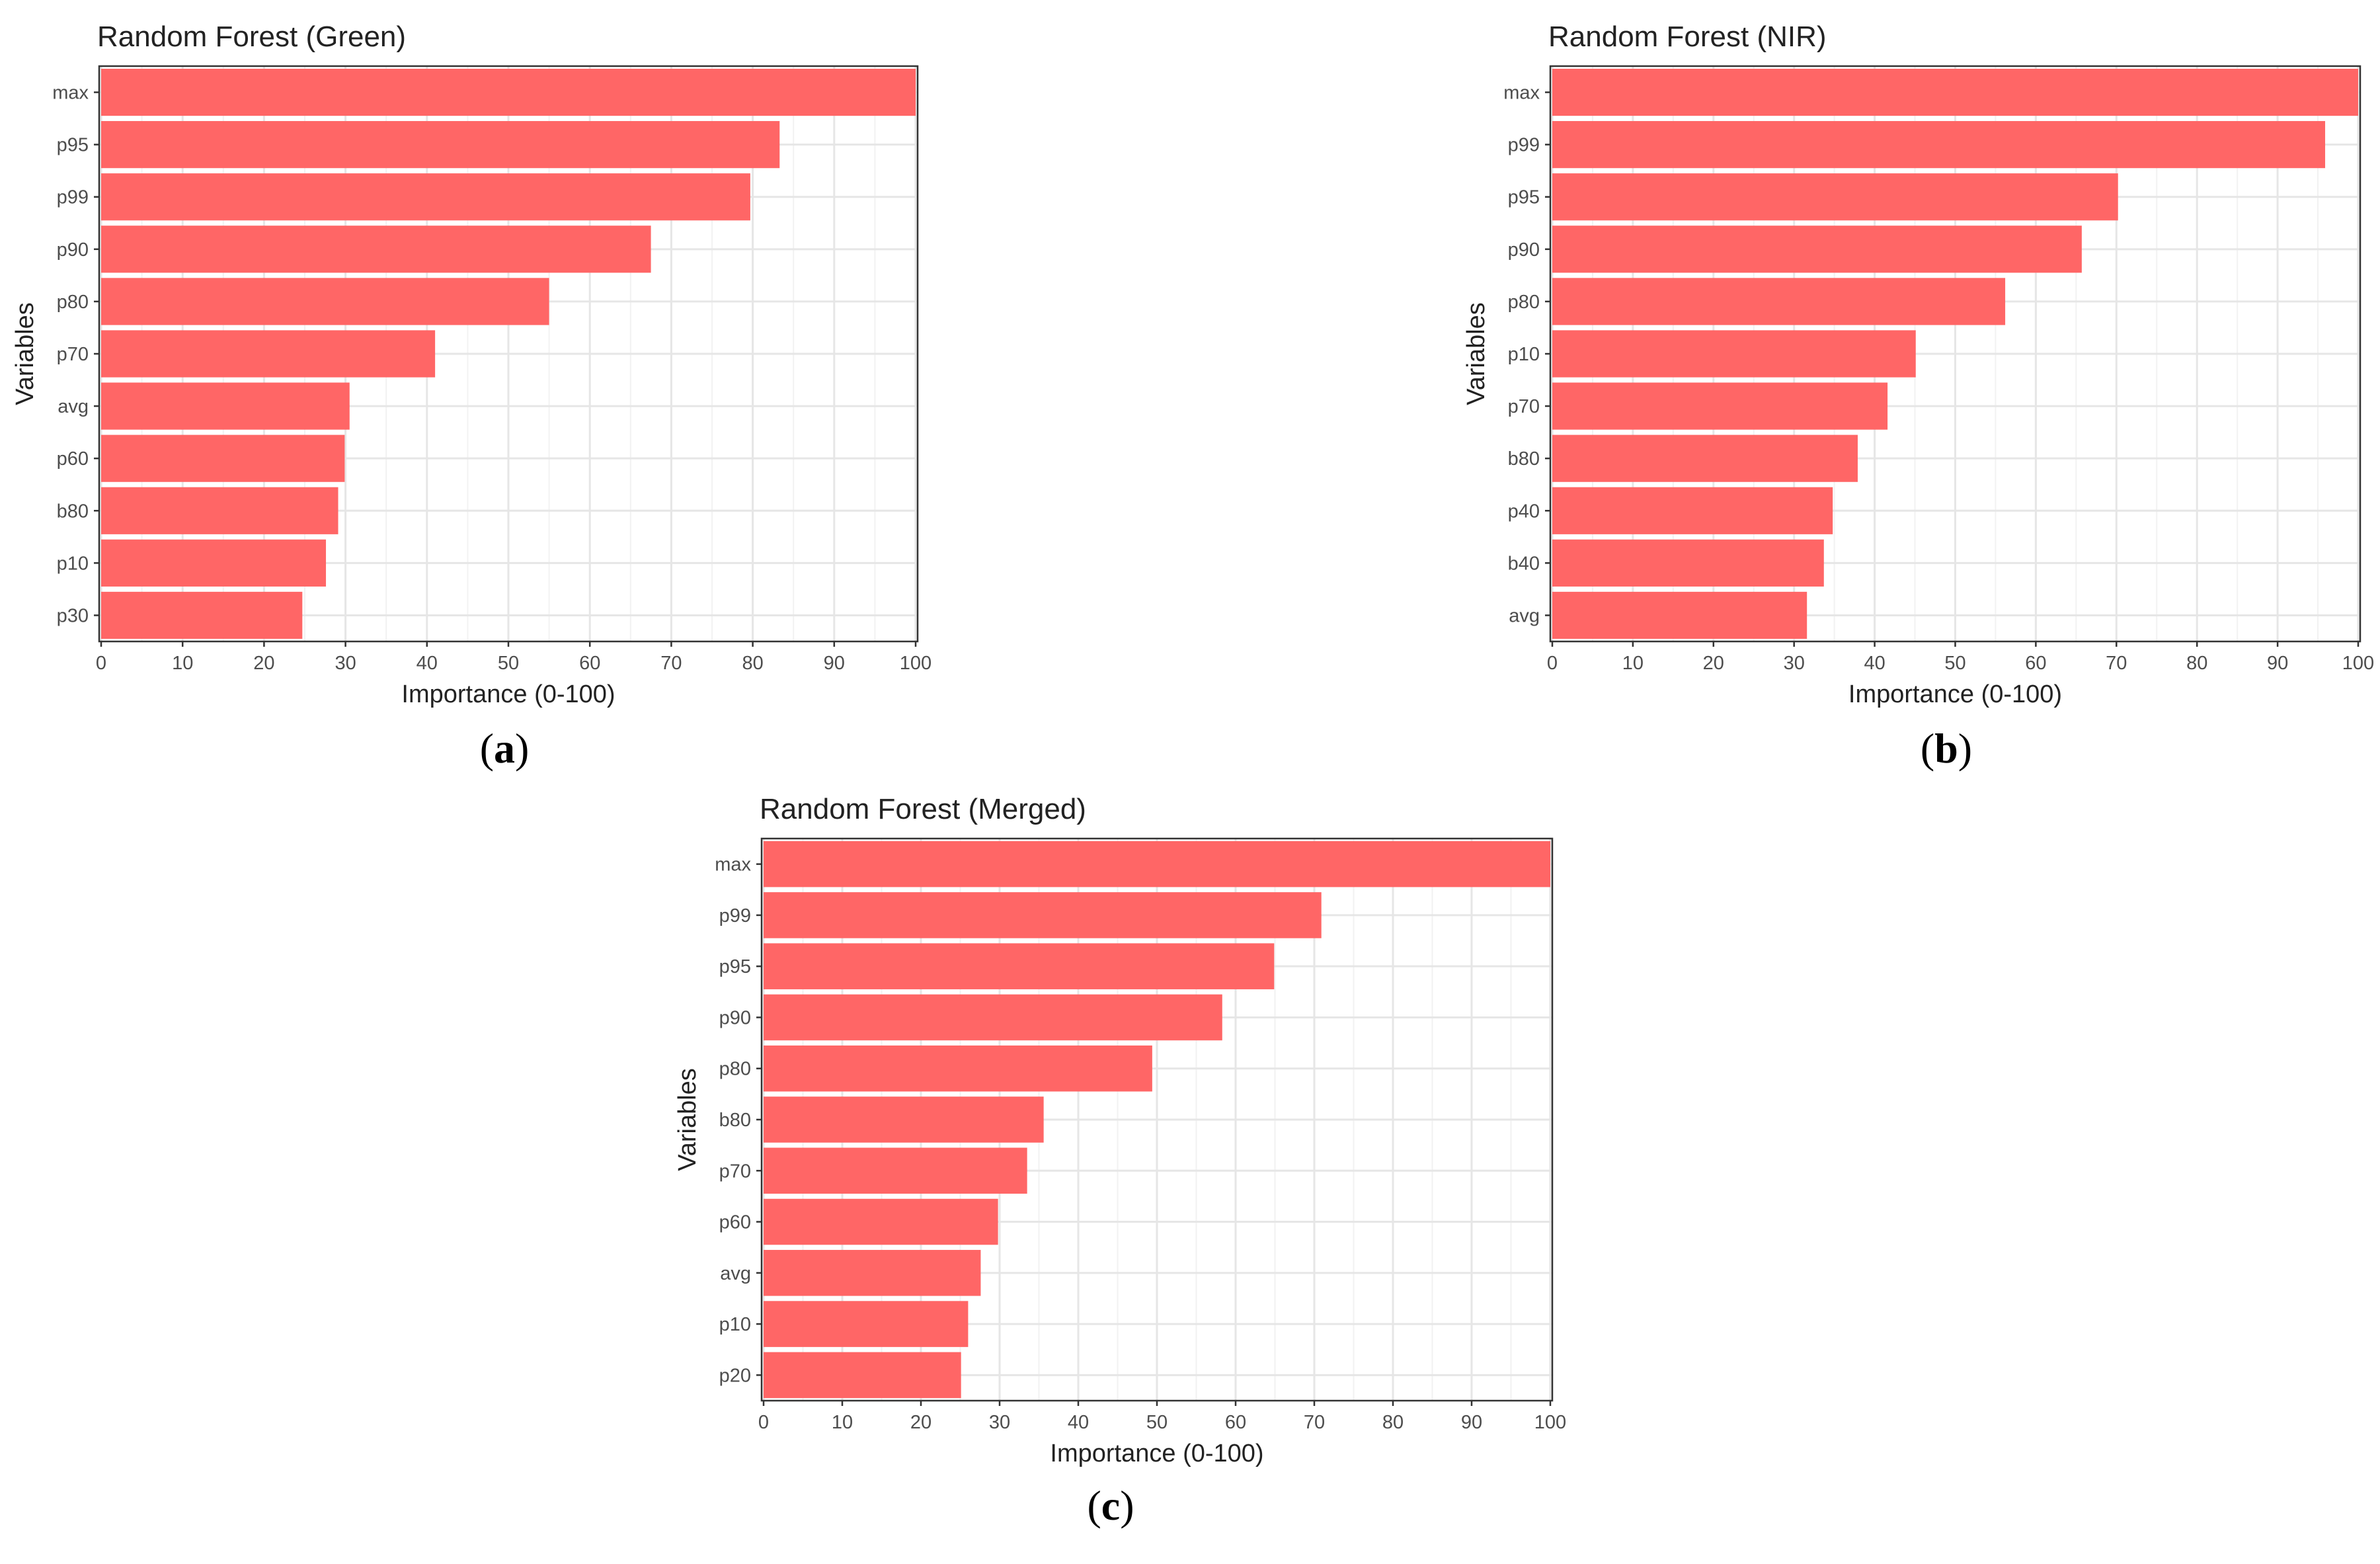 The image size is (2380, 1564). I want to click on y-tick-label: p20, so click(735, 1375).